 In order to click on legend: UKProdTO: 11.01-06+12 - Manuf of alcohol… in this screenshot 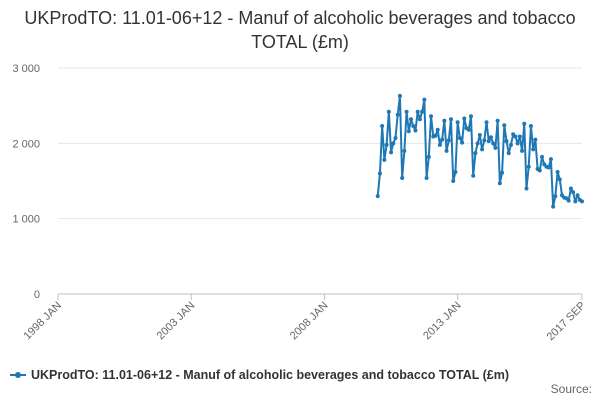, I will do `click(259, 375)`.